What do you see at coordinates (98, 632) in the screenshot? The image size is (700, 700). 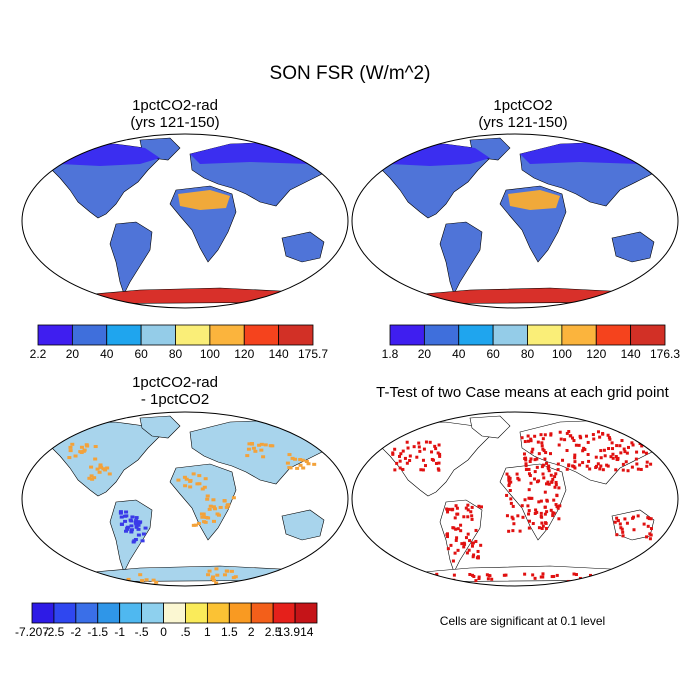 I see `colorbar-tick-label: -1.5` at bounding box center [98, 632].